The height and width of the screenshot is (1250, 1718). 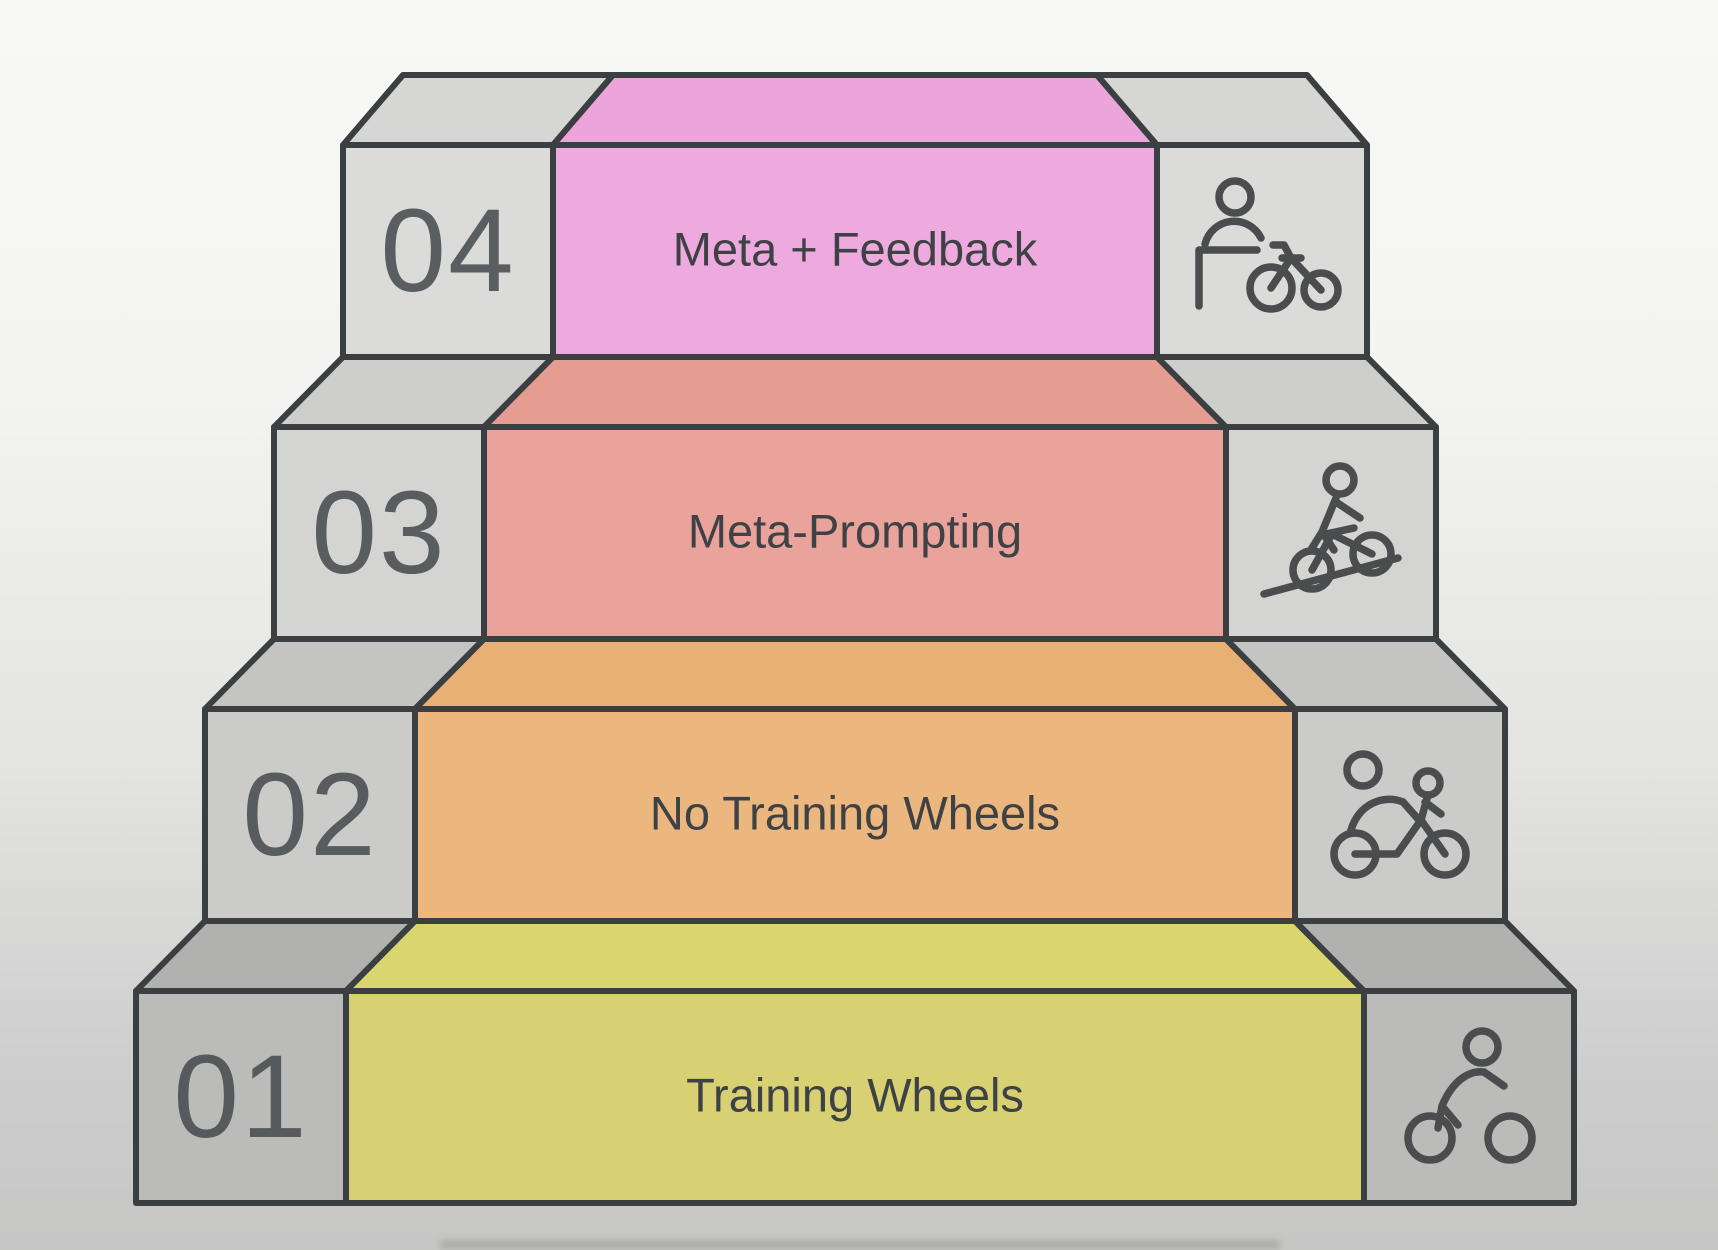 I want to click on adult-body, so click(x=1385, y=814).